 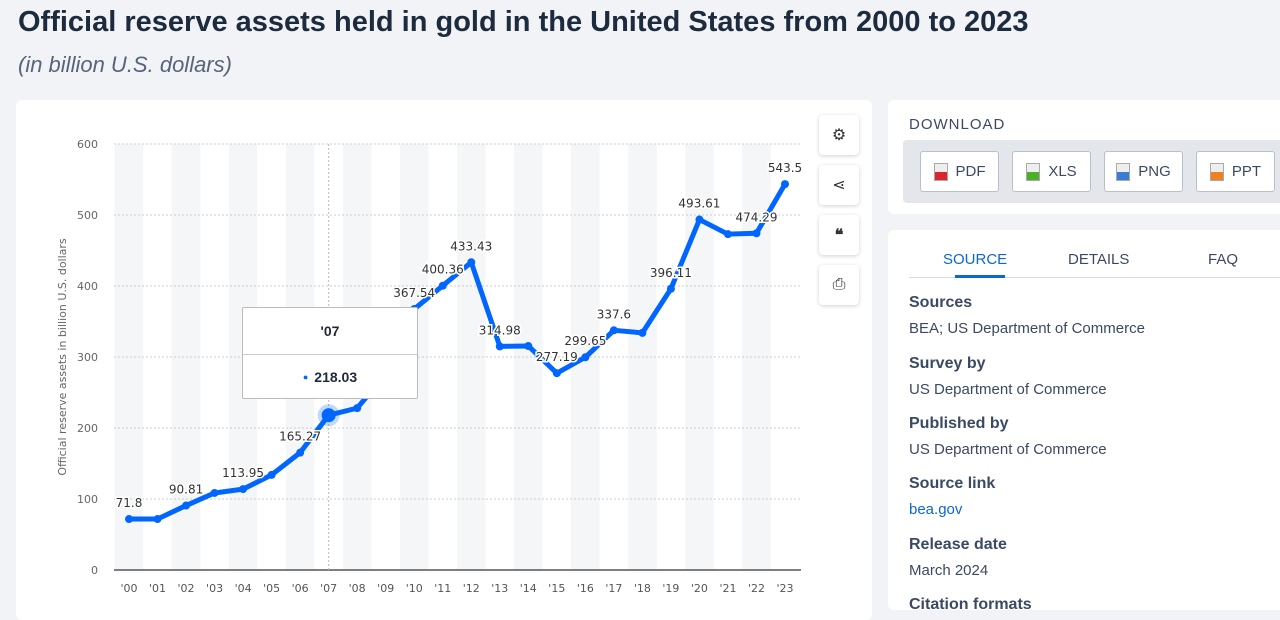 What do you see at coordinates (243, 473) in the screenshot?
I see `data-label: 113.95` at bounding box center [243, 473].